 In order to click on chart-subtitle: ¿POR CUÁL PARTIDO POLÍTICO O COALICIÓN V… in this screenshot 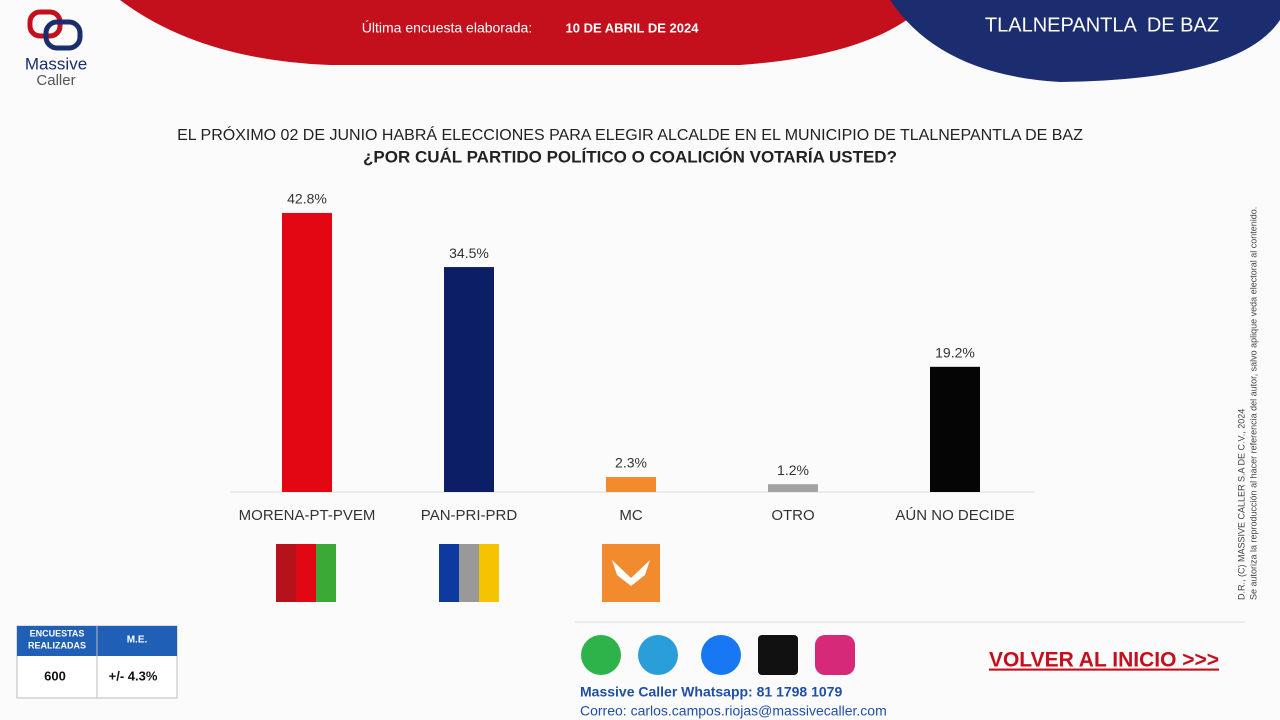, I will do `click(630, 156)`.